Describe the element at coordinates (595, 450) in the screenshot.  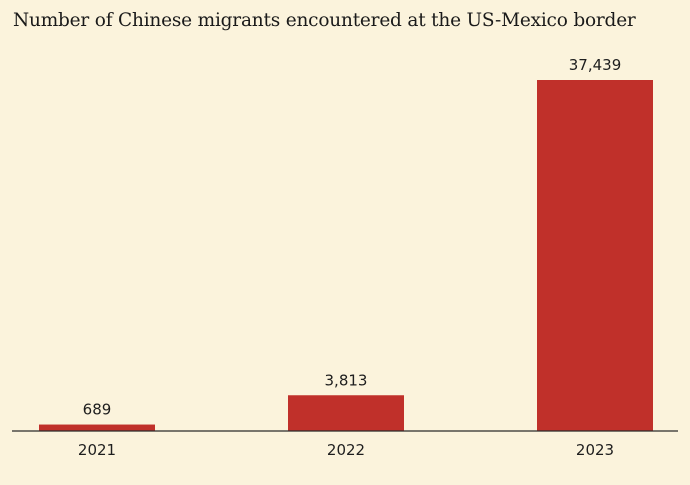
I see `x-tick-label-2023: 2023` at that location.